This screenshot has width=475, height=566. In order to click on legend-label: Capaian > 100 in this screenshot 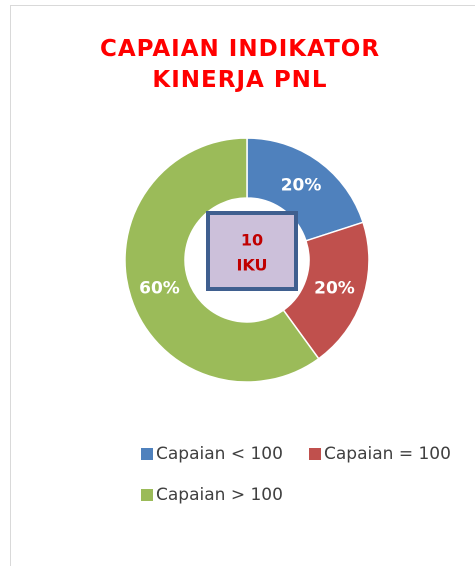, I will do `click(219, 495)`.